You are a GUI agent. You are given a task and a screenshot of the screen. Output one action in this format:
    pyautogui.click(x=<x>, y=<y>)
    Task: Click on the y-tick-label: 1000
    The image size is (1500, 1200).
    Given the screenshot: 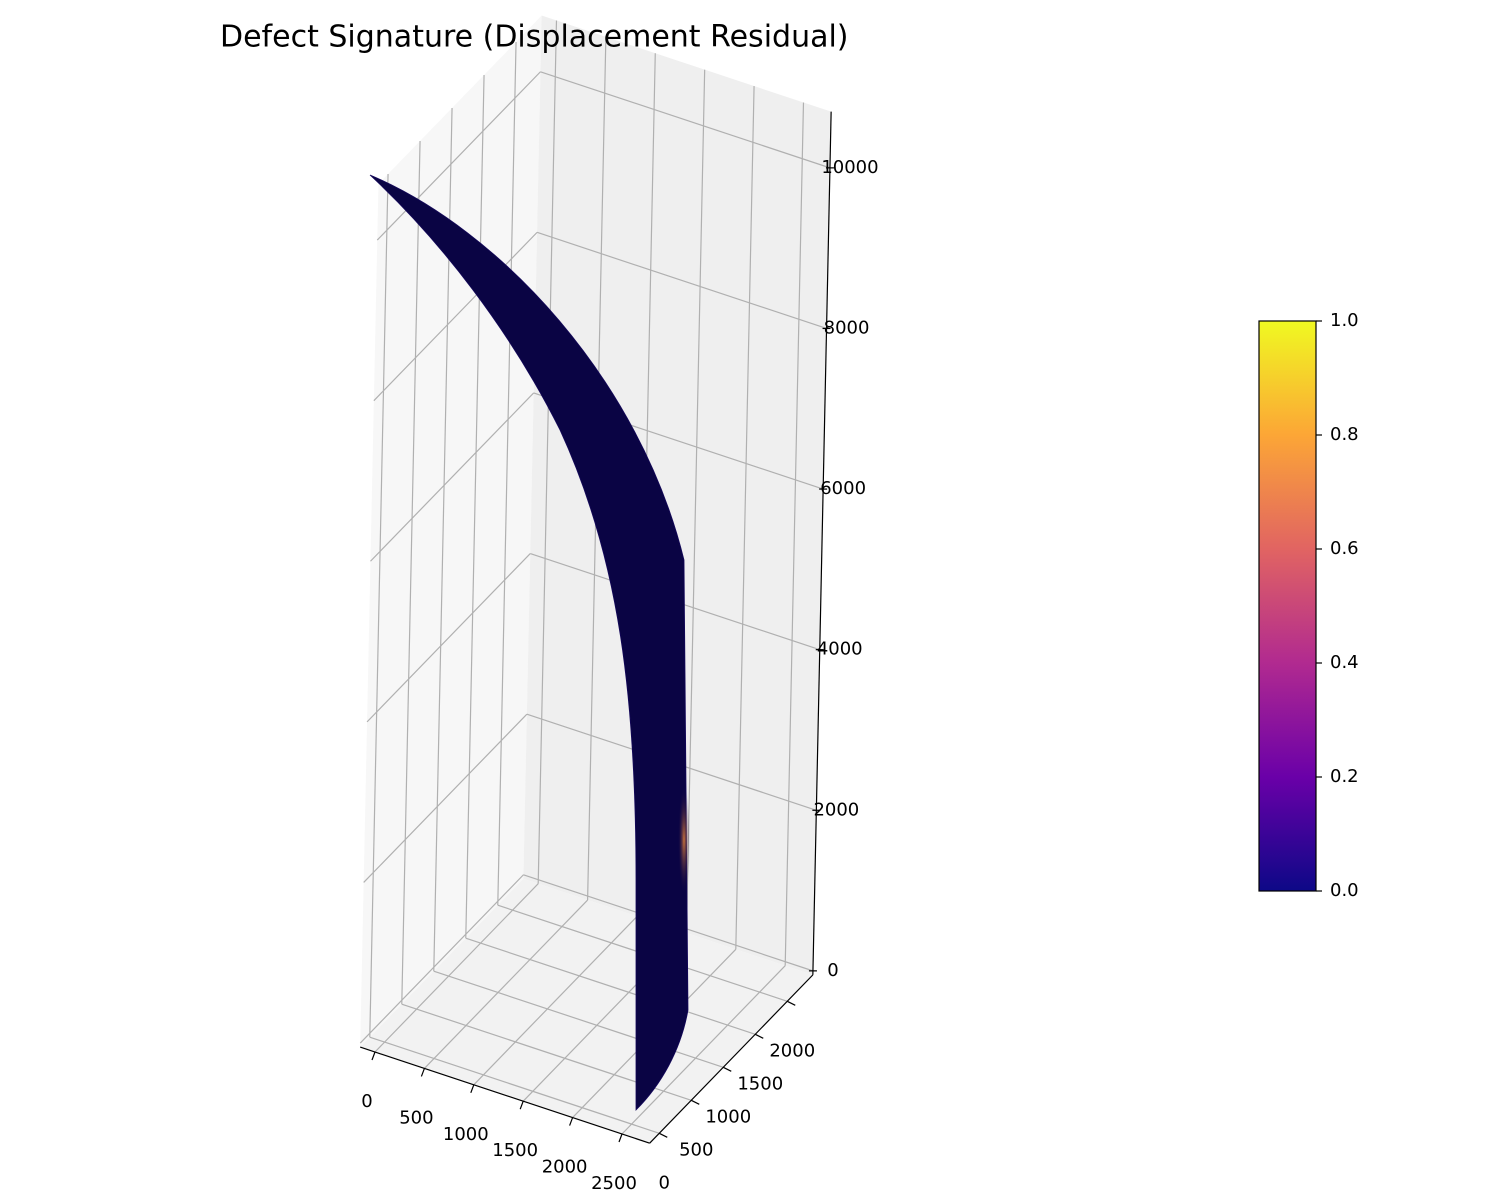 What is the action you would take?
    pyautogui.click(x=728, y=1116)
    